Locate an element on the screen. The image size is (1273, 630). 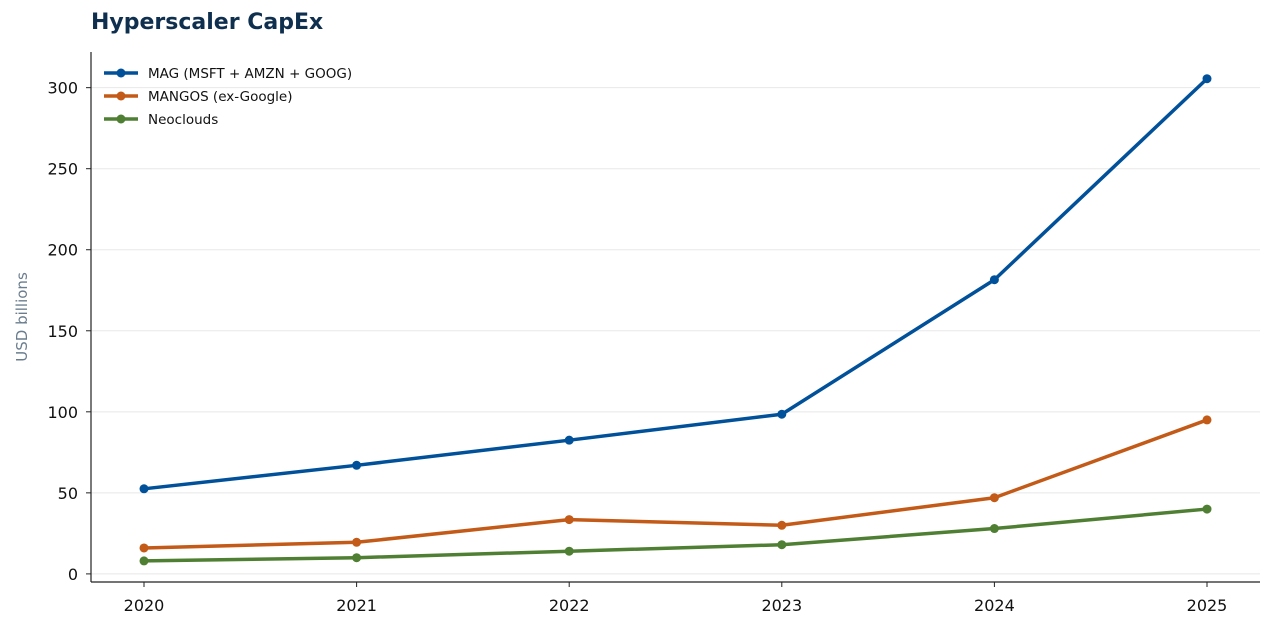
y-axis-label: USD billions is located at coordinates (22, 317).